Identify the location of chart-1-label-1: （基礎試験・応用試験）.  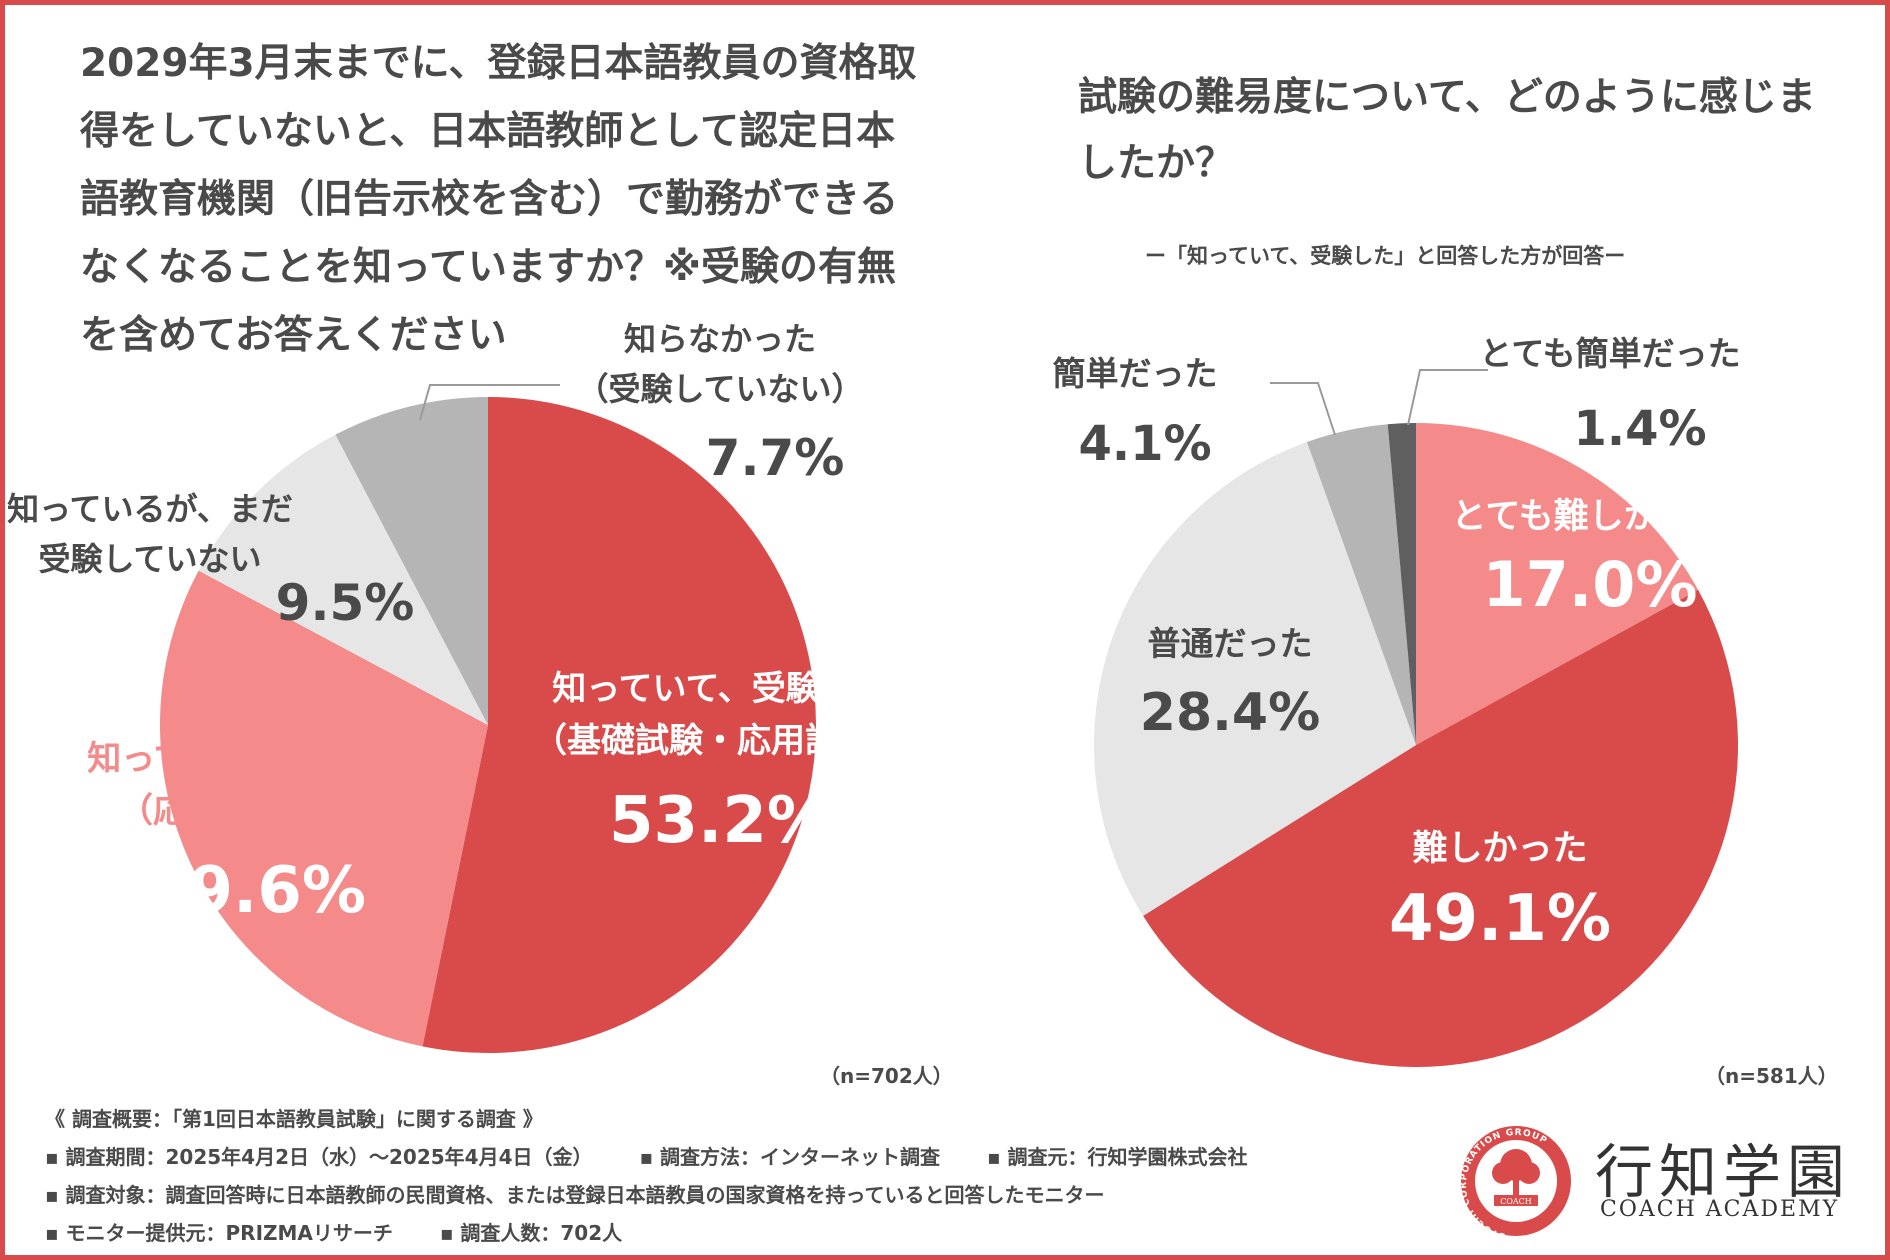
(720, 741).